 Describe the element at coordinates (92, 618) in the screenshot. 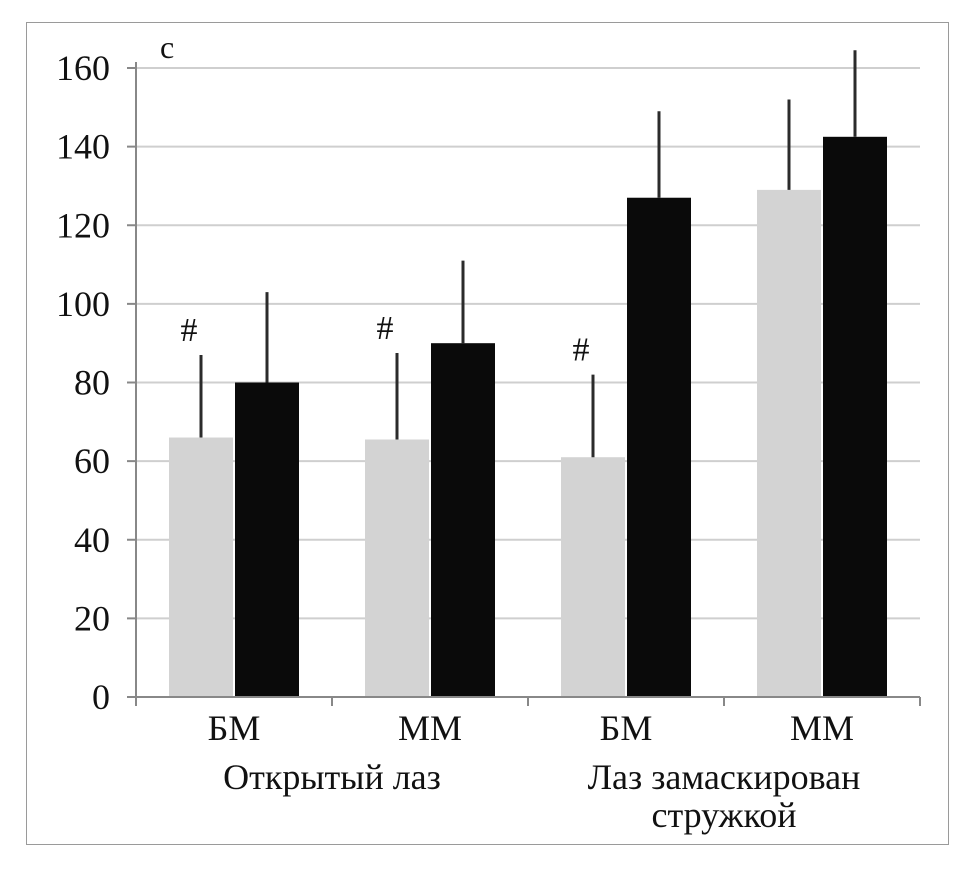

I see `y-tick-label: 20` at that location.